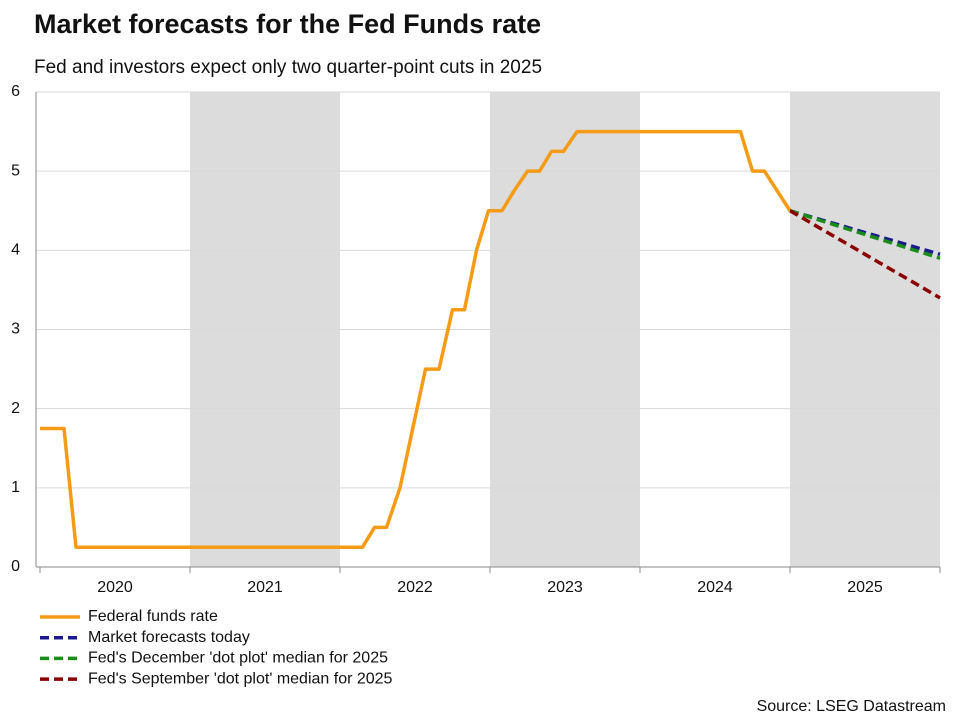 The height and width of the screenshot is (720, 960). Describe the element at coordinates (15, 329) in the screenshot. I see `y-tick-label: 3` at that location.